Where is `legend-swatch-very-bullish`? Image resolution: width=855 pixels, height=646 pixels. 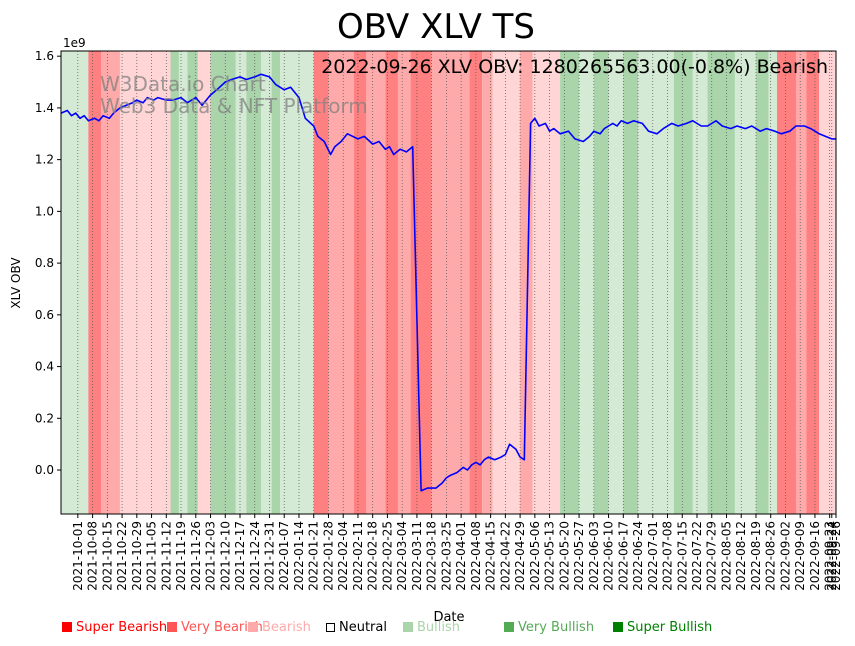
legend-swatch-very-bullish is located at coordinates (509, 627).